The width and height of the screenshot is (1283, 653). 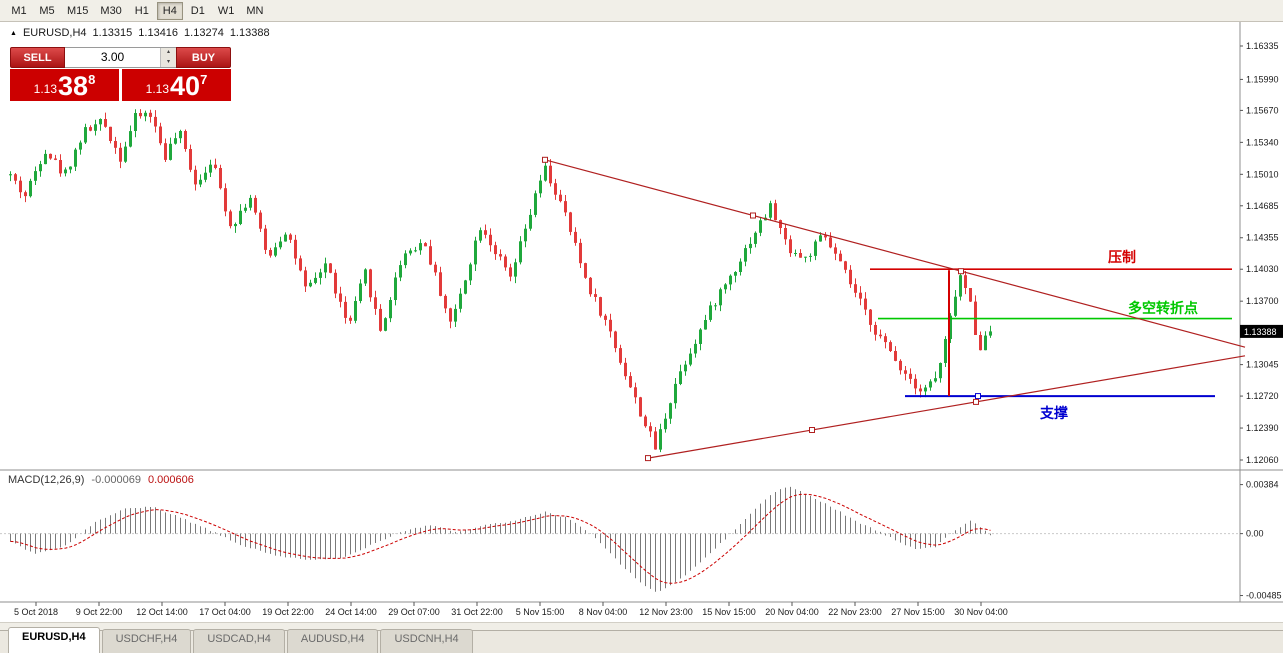 What do you see at coordinates (226, 11) in the screenshot?
I see `timeframe-button-w1: W1` at bounding box center [226, 11].